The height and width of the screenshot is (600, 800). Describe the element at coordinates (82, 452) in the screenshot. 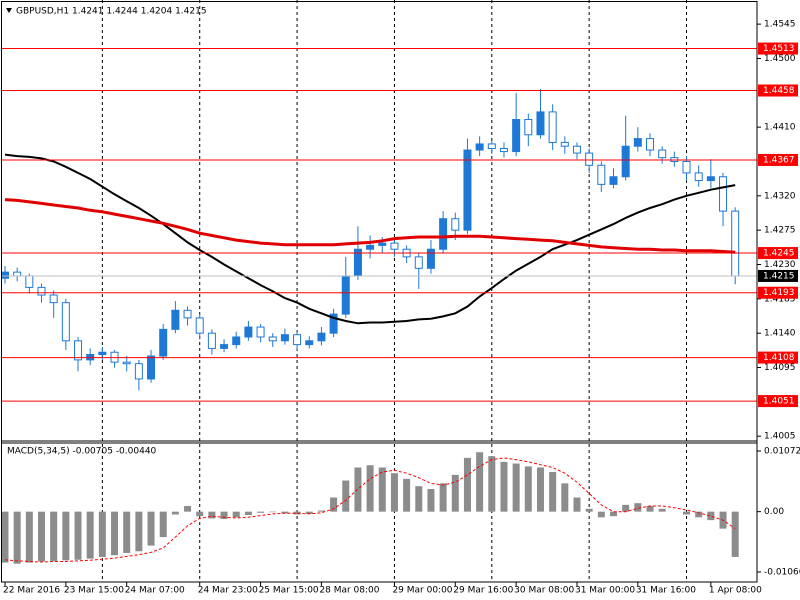

I see `macd-title: MACD(5,34,5) -0.00705 -0.00440` at that location.